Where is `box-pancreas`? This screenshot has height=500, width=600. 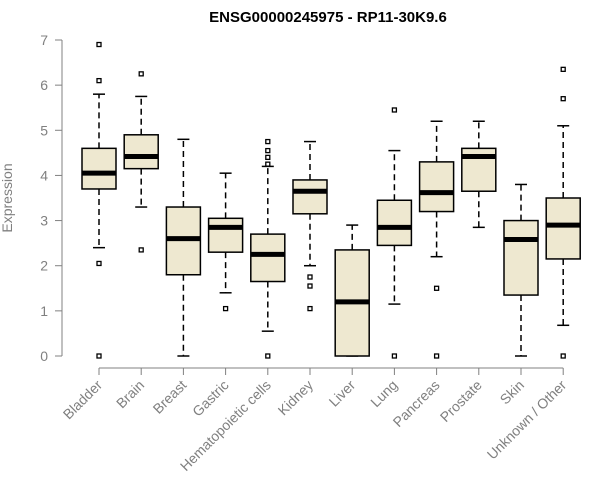
box-pancreas is located at coordinates (436, 239).